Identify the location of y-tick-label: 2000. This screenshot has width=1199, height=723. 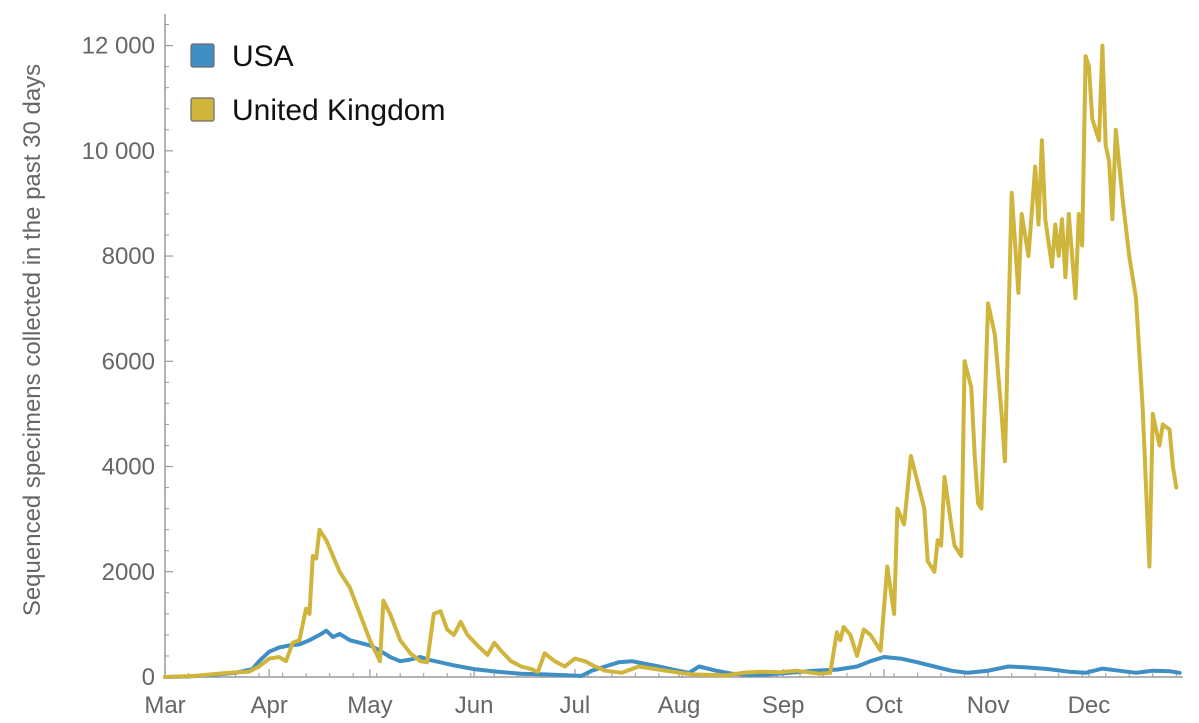
(128, 572).